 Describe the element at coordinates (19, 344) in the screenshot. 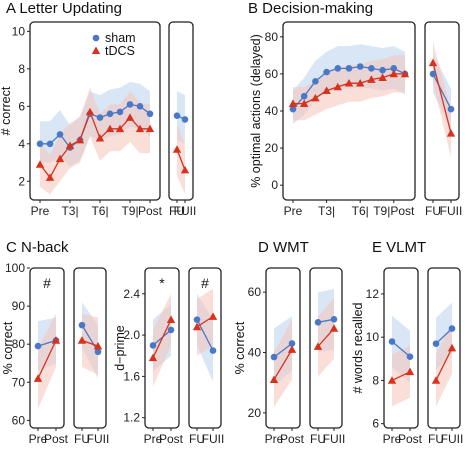

I see `y-tick-label: 80` at that location.